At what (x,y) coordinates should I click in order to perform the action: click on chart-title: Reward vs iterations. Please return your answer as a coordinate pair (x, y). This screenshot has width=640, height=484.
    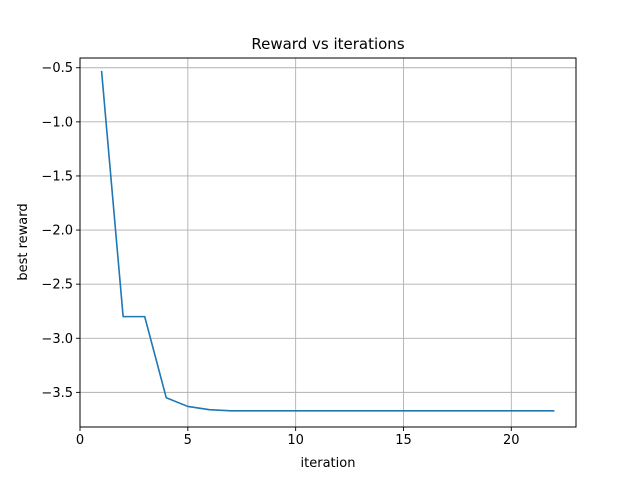
    Looking at the image, I should click on (327, 44).